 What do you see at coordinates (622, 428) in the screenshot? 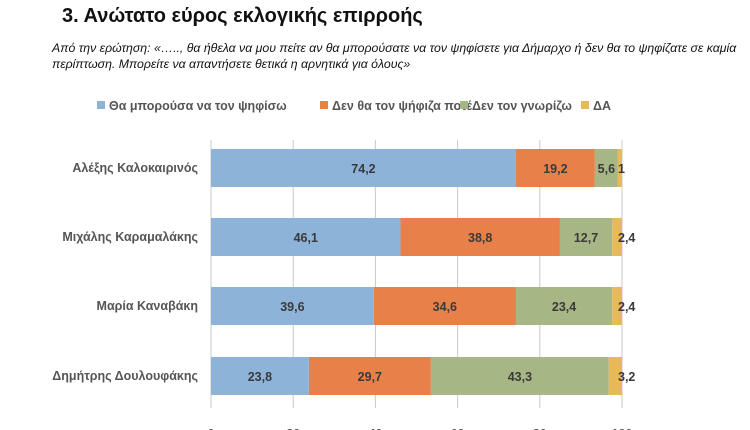
I see `x-tick-label: 100` at bounding box center [622, 428].